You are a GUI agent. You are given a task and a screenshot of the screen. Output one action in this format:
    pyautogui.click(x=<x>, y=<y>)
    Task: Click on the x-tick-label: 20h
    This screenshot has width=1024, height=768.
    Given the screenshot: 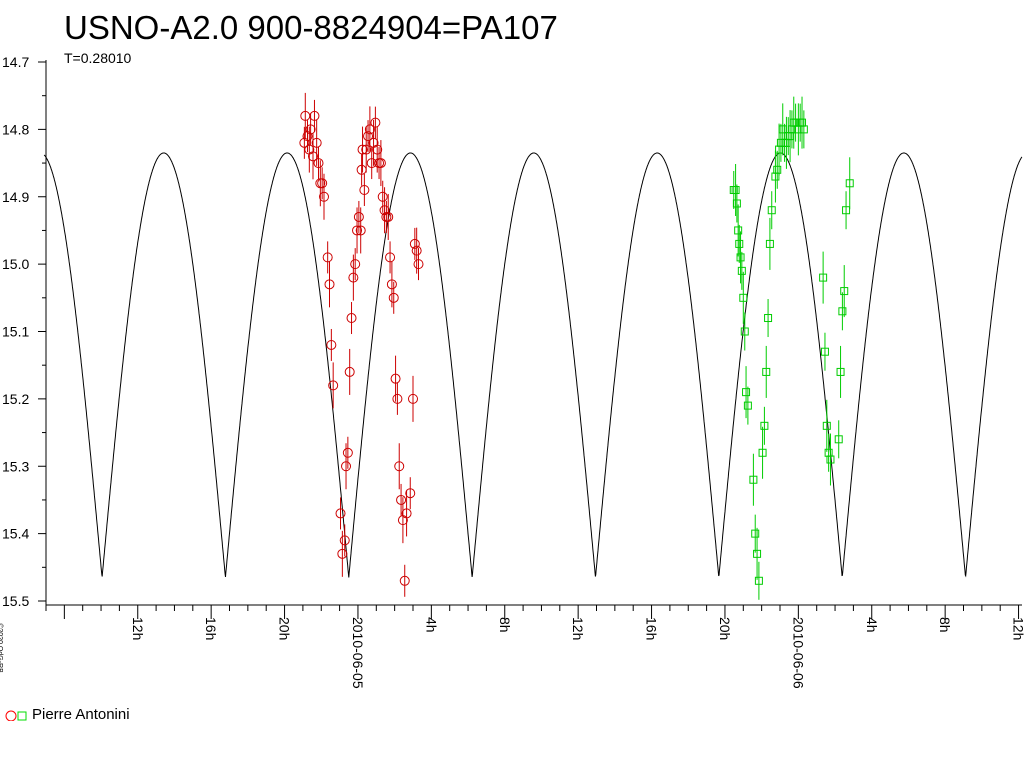 What is the action you would take?
    pyautogui.click(x=285, y=628)
    